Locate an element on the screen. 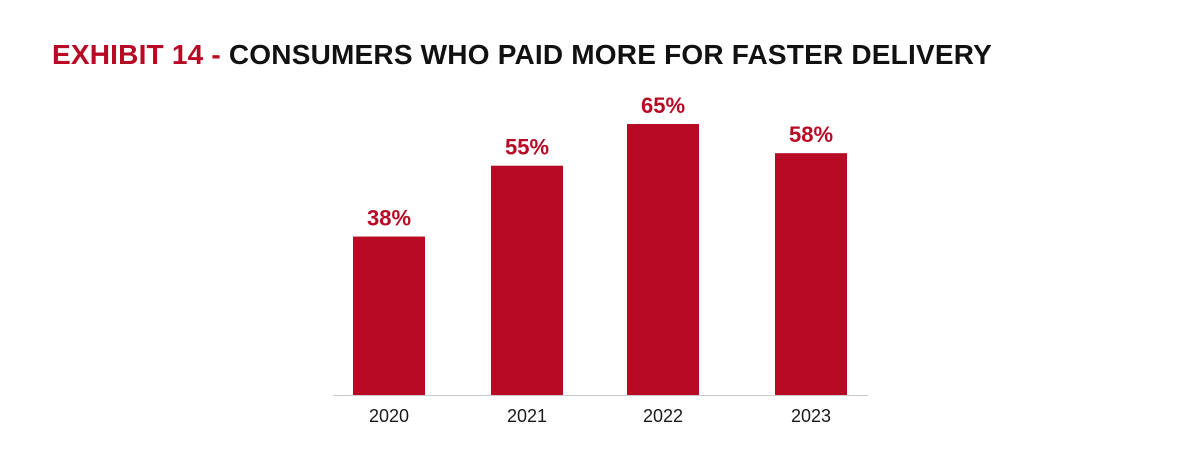 Image resolution: width=1201 pixels, height=452 pixels. x-tick-label-2023: 2023 is located at coordinates (811, 416).